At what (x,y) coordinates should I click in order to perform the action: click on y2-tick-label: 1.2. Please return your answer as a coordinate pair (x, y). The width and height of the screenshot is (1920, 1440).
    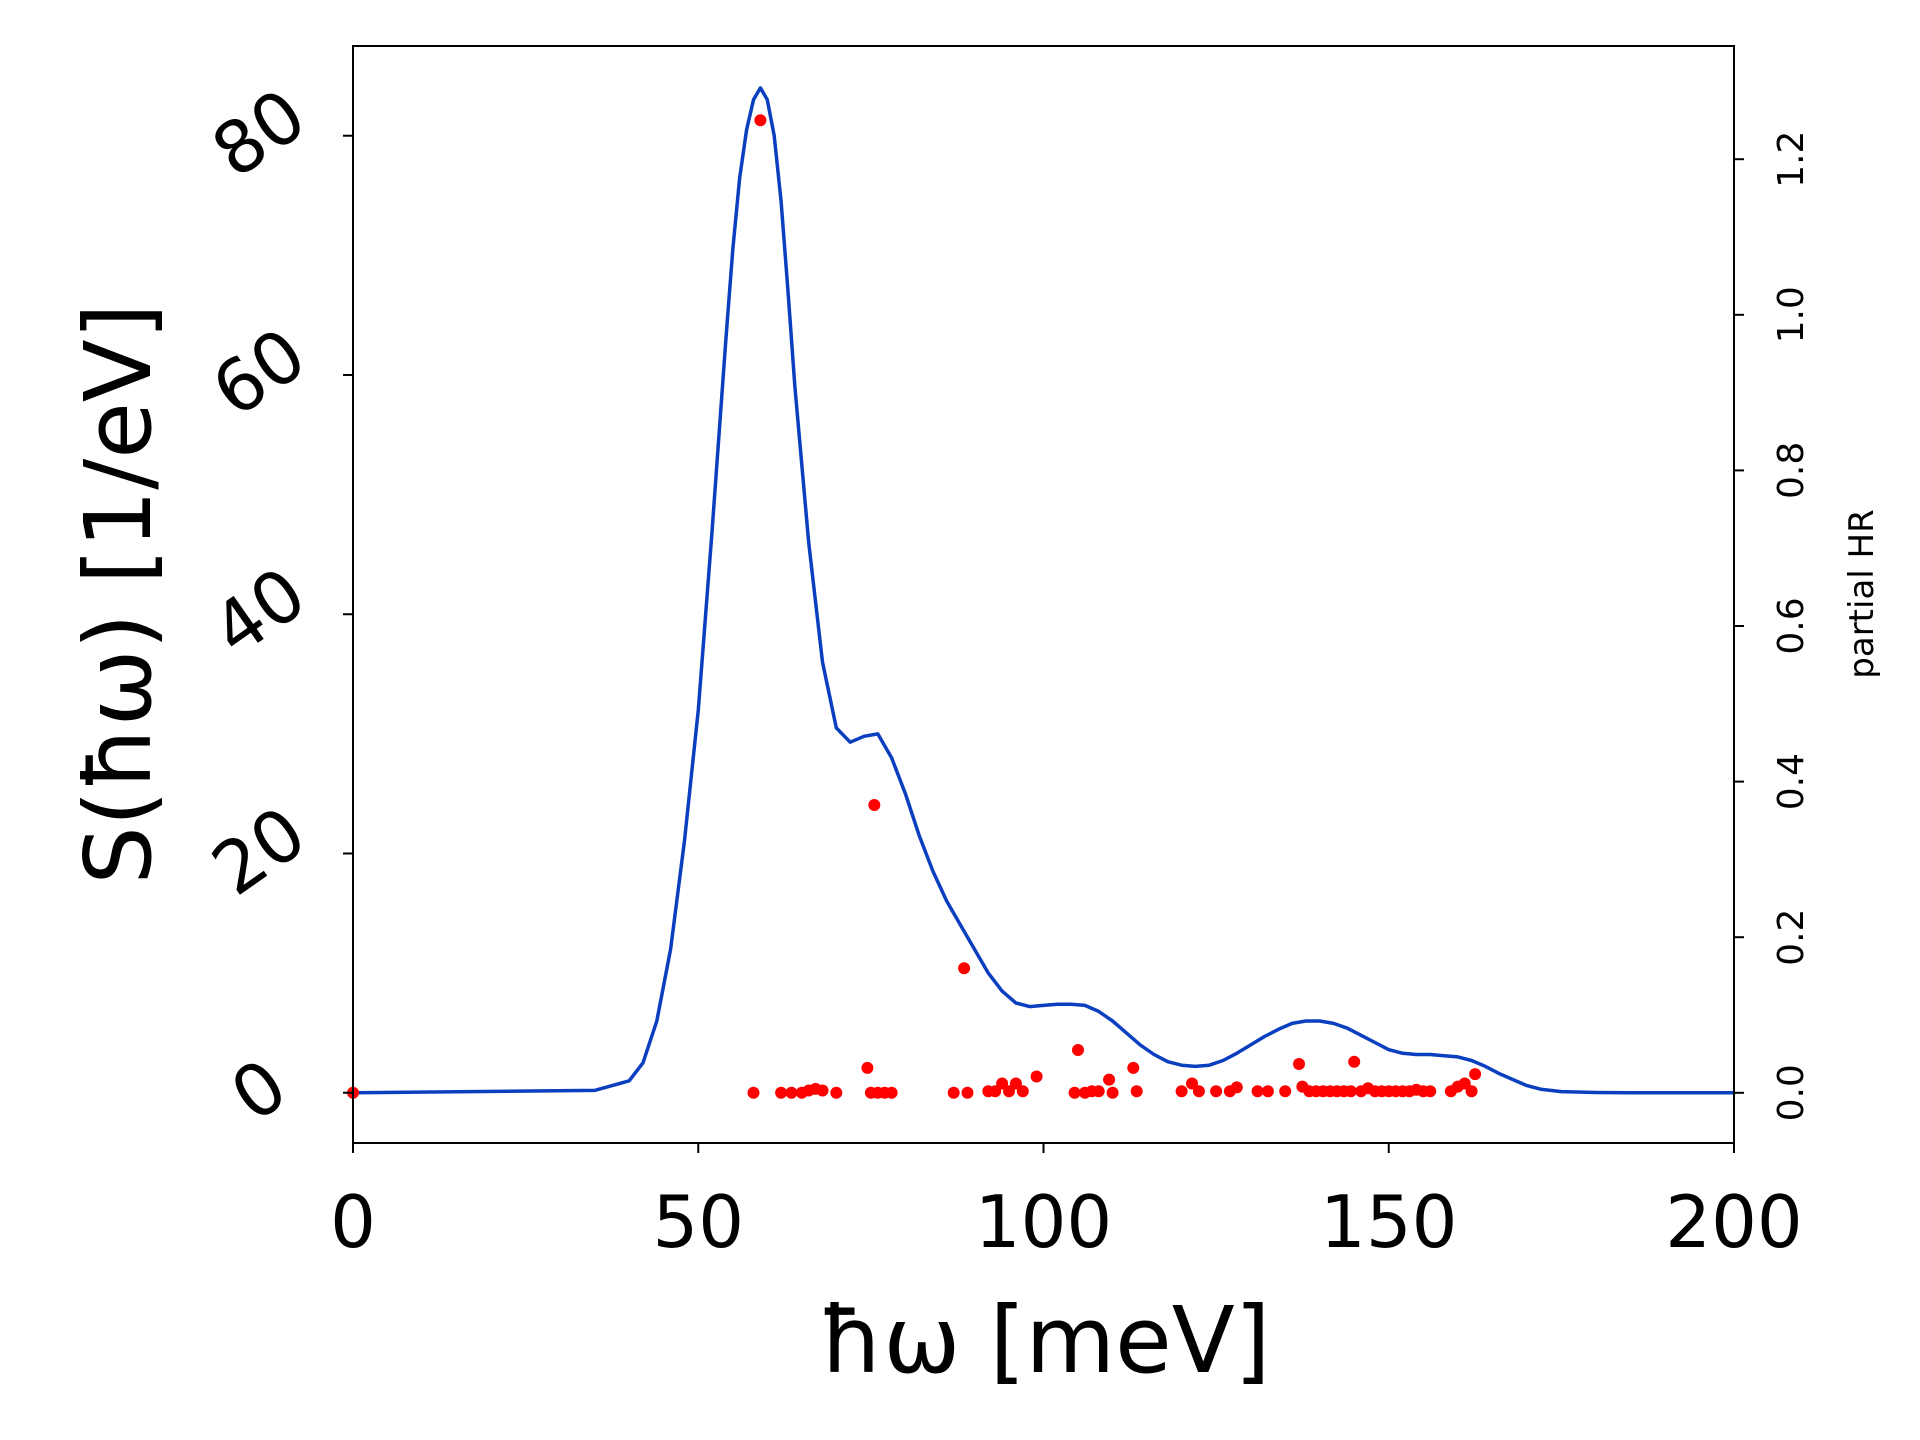
    Looking at the image, I should click on (1791, 159).